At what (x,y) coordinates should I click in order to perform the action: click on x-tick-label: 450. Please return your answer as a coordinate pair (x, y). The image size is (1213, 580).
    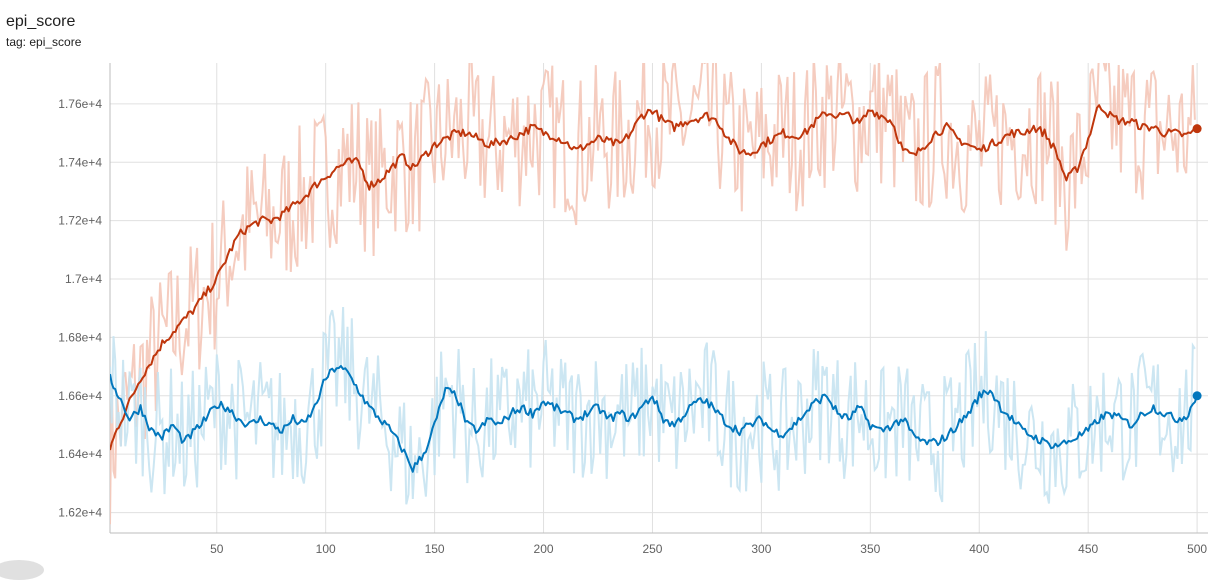
    Looking at the image, I should click on (1088, 549).